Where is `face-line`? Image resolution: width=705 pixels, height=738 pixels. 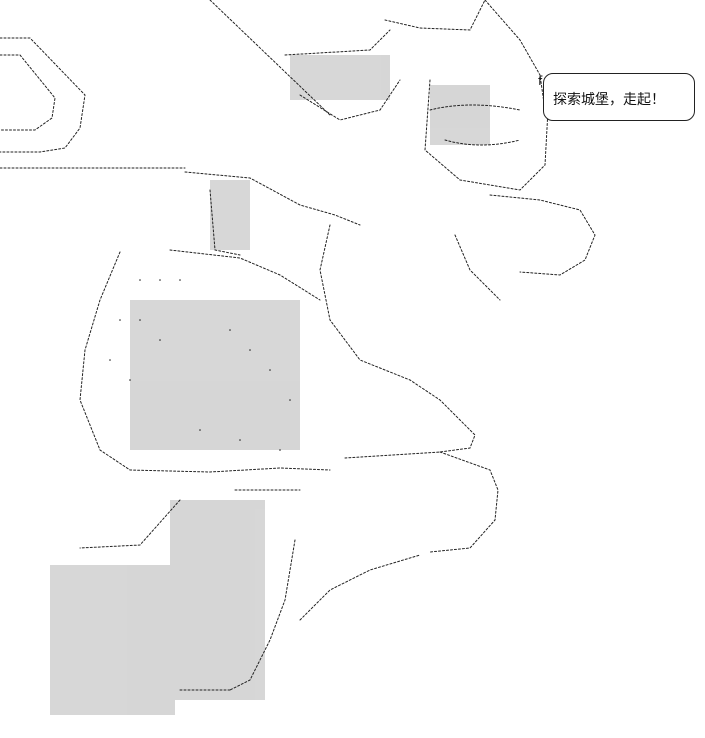 face-line is located at coordinates (482, 142).